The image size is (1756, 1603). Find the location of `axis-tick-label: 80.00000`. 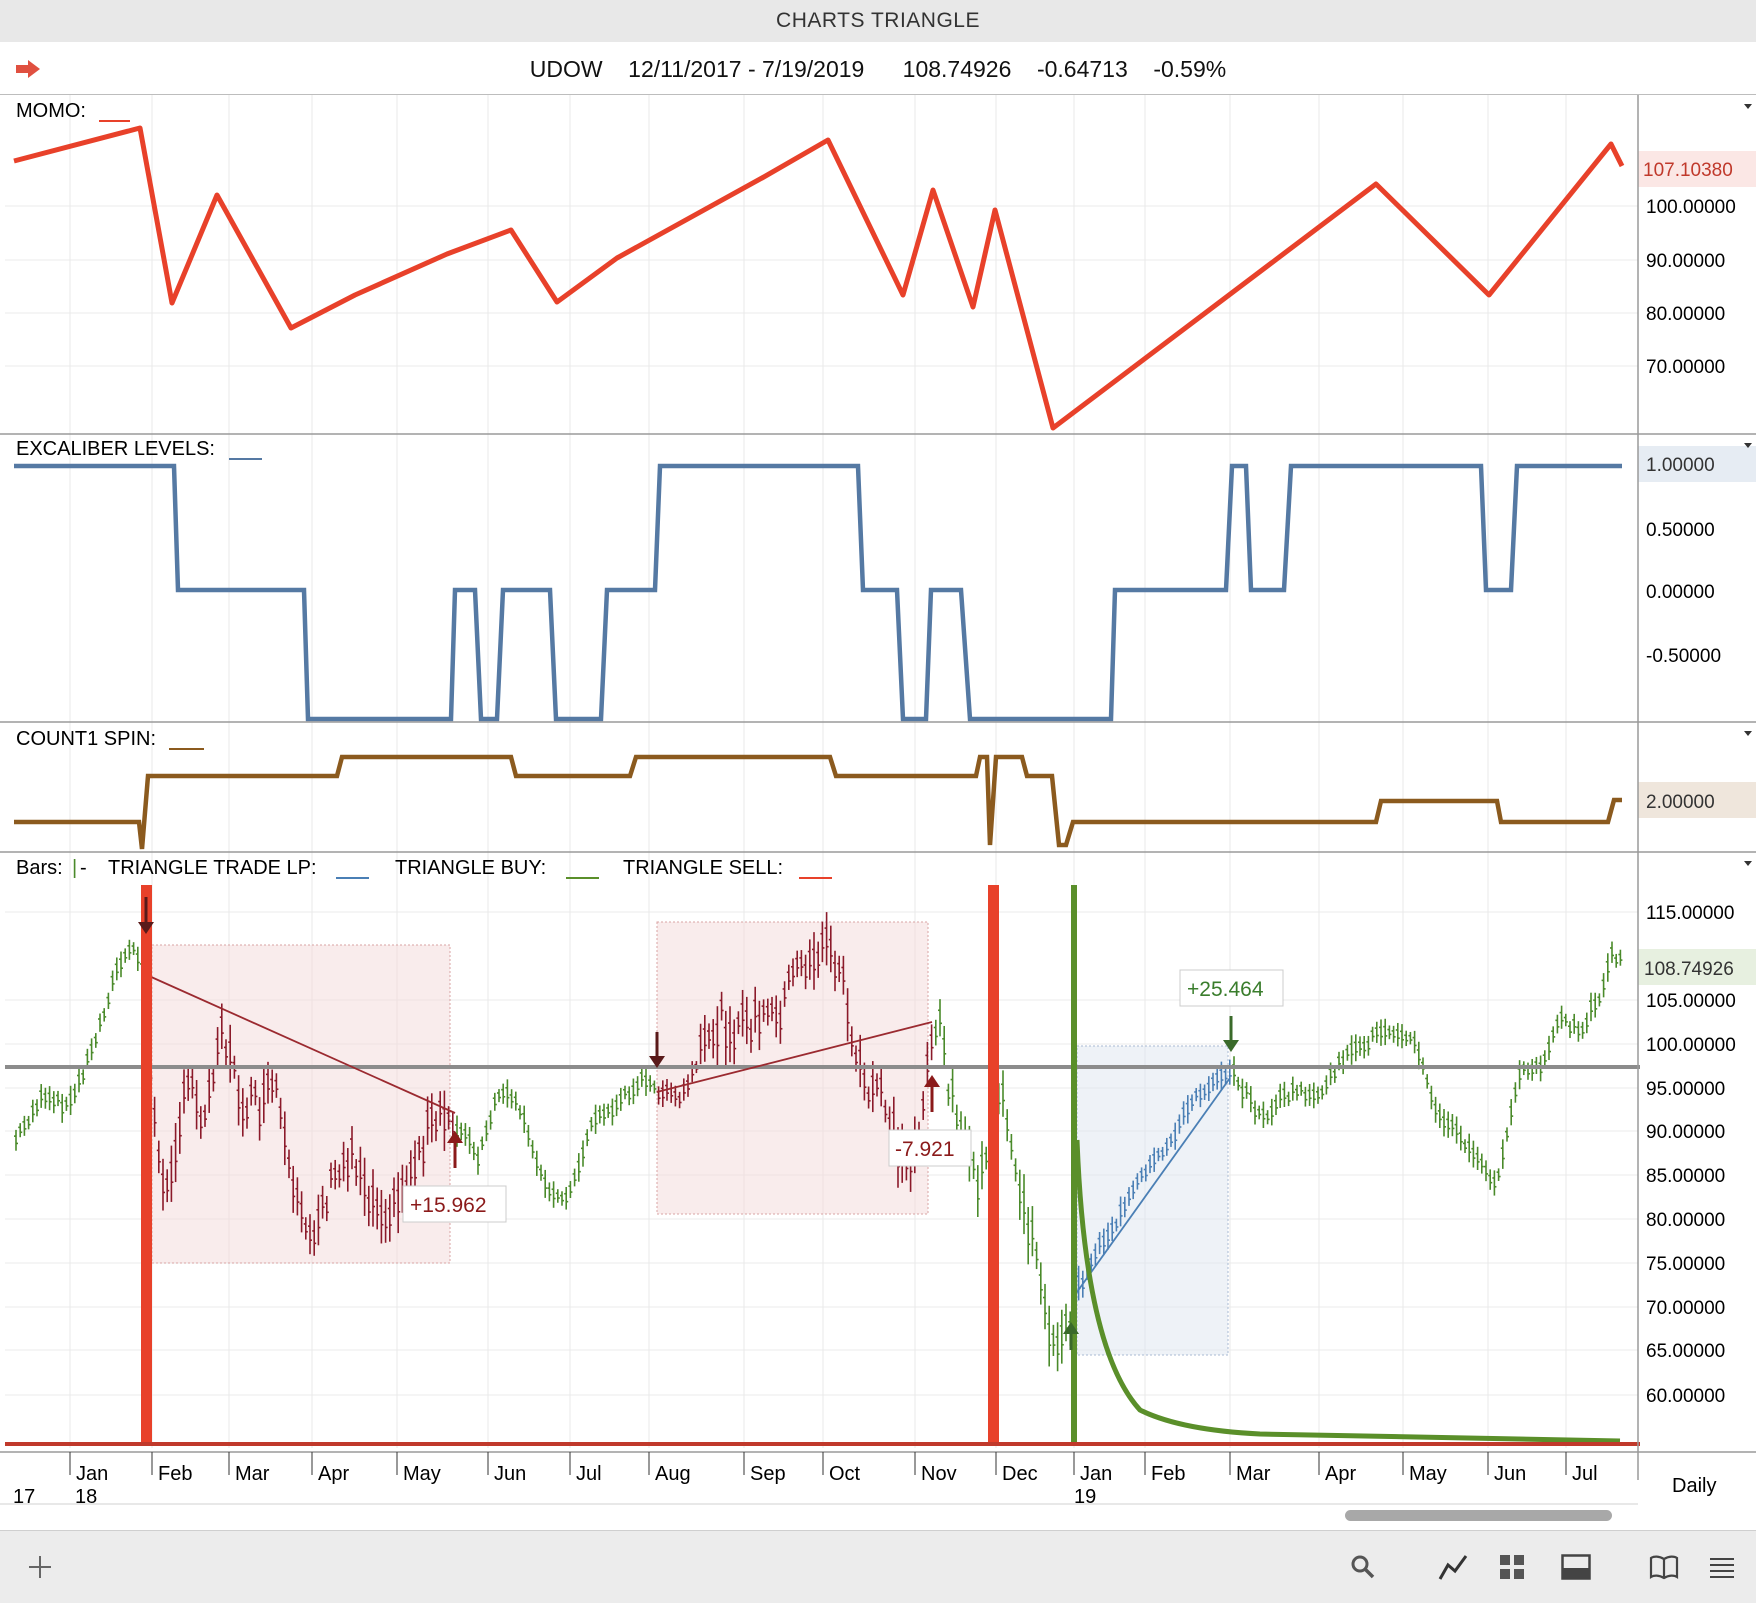

axis-tick-label: 80.00000 is located at coordinates (1685, 1220).